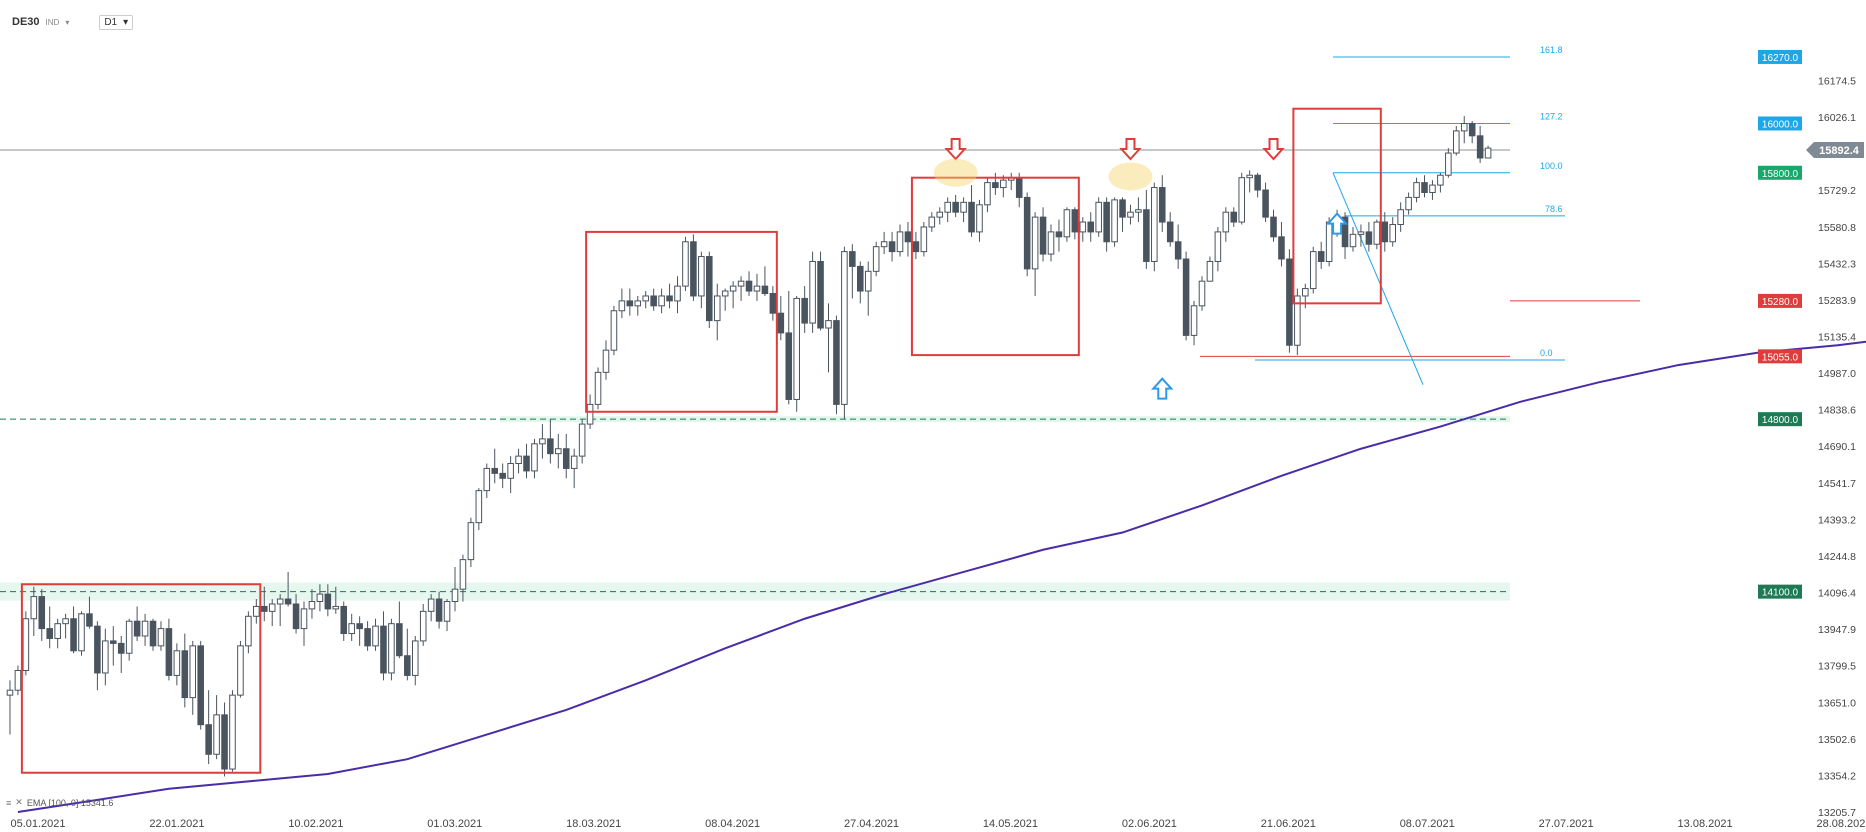 The width and height of the screenshot is (1866, 832). I want to click on x-tick-label: 05.01.2021, so click(37, 824).